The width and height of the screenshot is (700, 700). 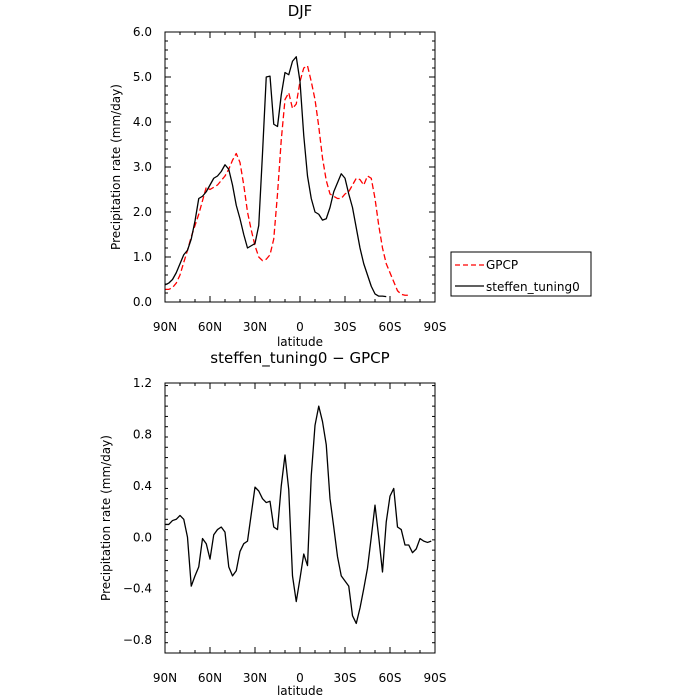 I want to click on legend-label-gpcp: GPCP, so click(x=502, y=265).